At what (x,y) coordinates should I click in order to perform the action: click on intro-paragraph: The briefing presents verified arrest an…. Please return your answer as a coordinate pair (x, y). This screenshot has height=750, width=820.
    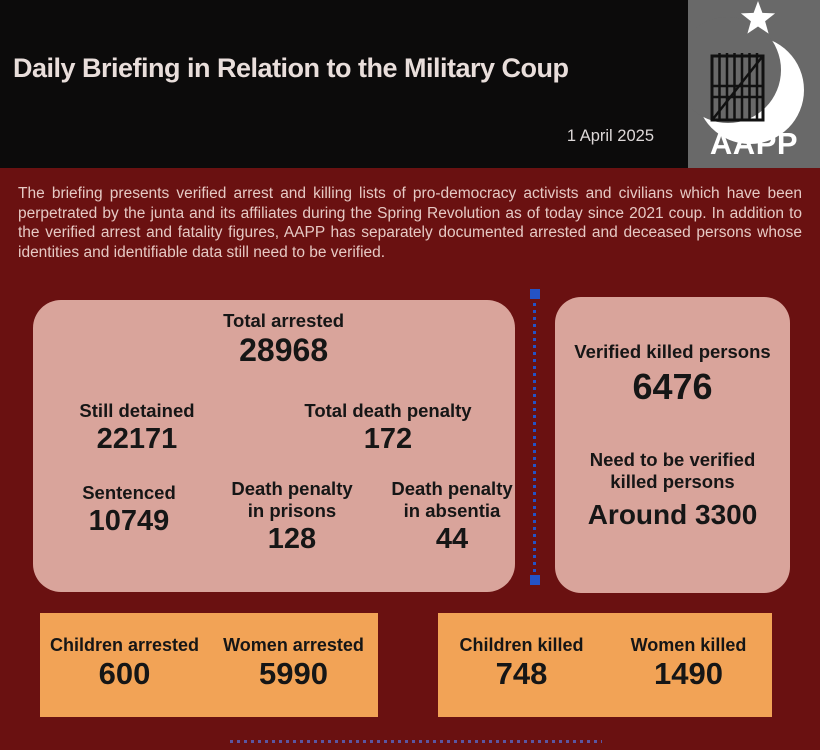
    Looking at the image, I should click on (410, 223).